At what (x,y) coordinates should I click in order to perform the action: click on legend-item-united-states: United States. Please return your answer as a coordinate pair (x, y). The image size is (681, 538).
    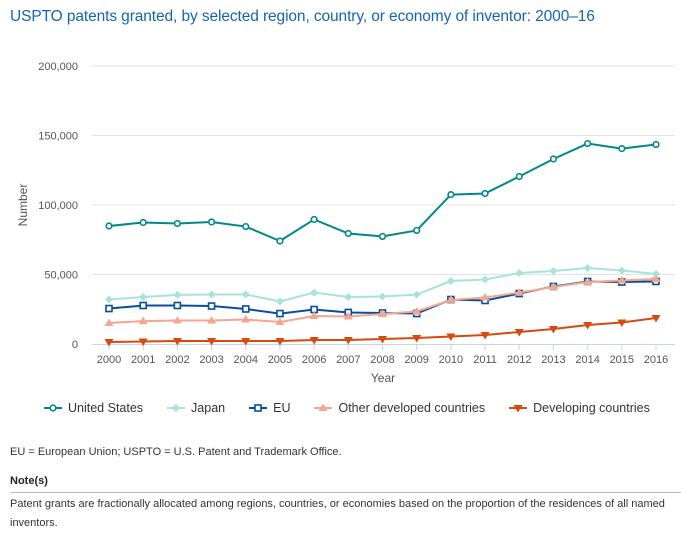
    Looking at the image, I should click on (93, 408).